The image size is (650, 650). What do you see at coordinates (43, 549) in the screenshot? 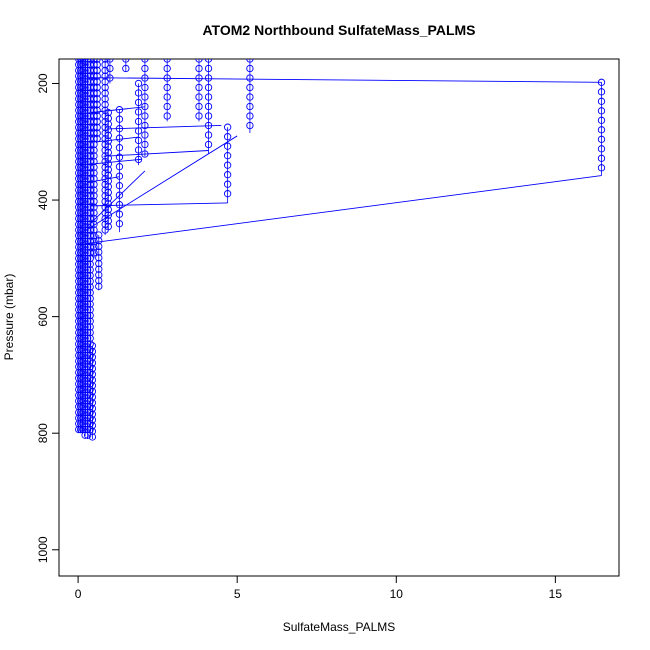
I see `y-tick-label: 1000` at bounding box center [43, 549].